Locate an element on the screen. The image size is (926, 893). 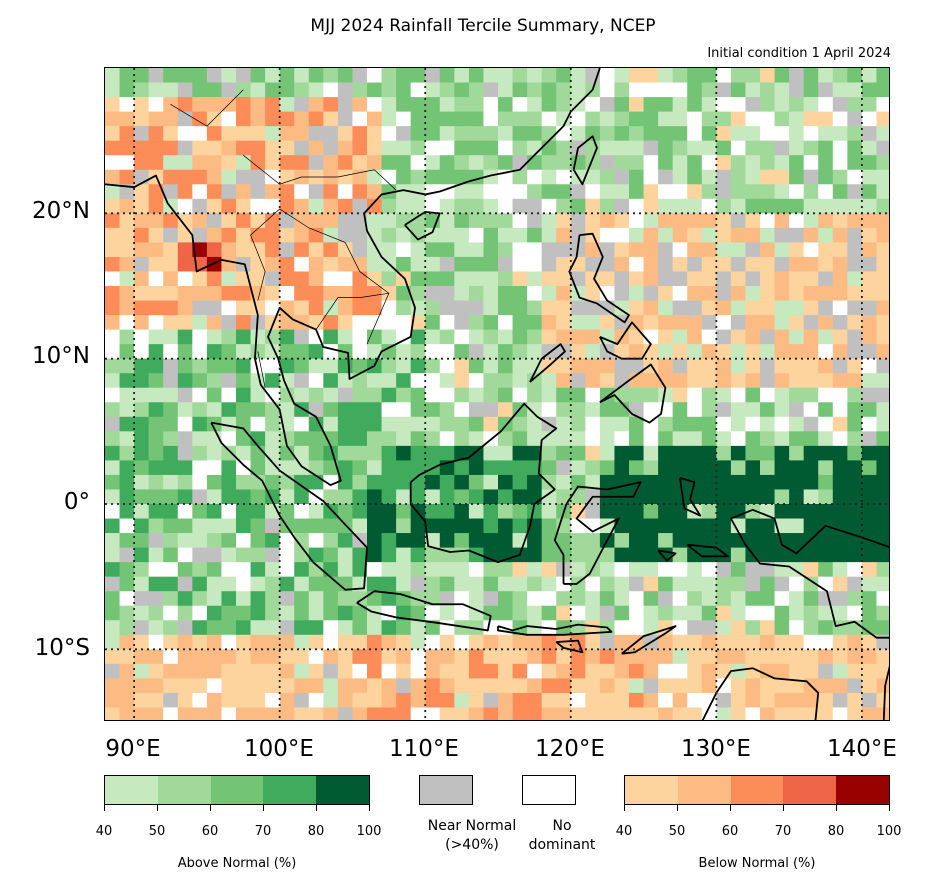
below-normal-label: Below Normal (%) is located at coordinates (757, 863).